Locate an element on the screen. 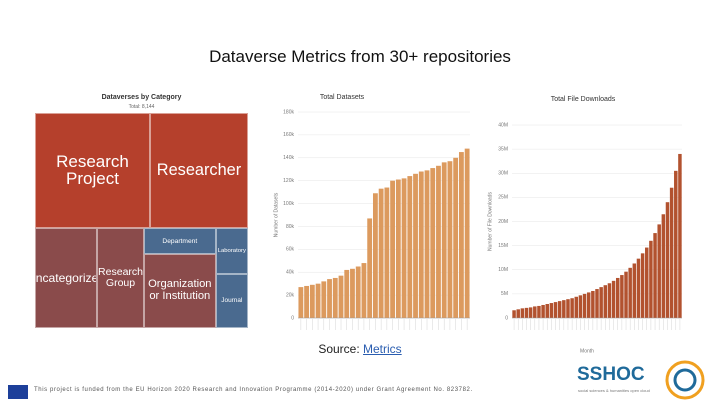  treemap-cell: Organization or Institution is located at coordinates (179, 291).